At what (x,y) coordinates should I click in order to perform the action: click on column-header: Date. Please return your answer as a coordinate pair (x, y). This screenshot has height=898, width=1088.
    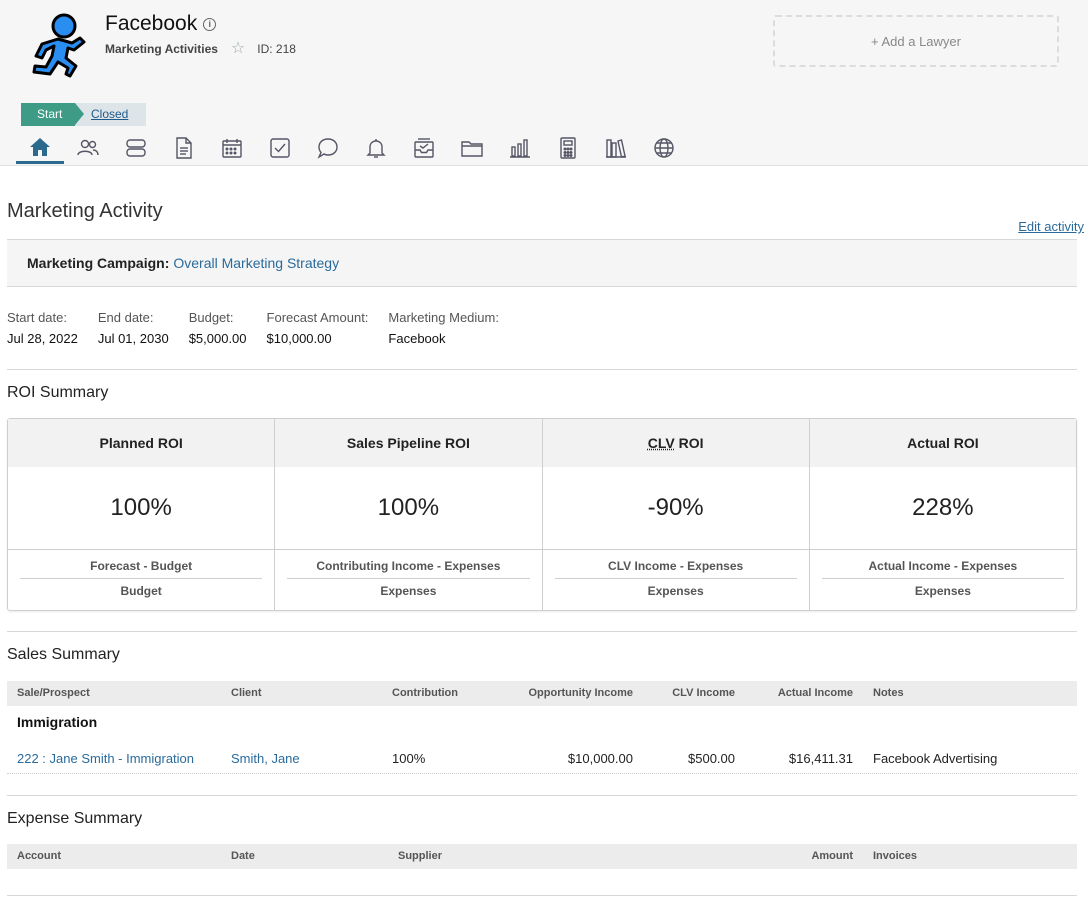
    Looking at the image, I should click on (243, 856).